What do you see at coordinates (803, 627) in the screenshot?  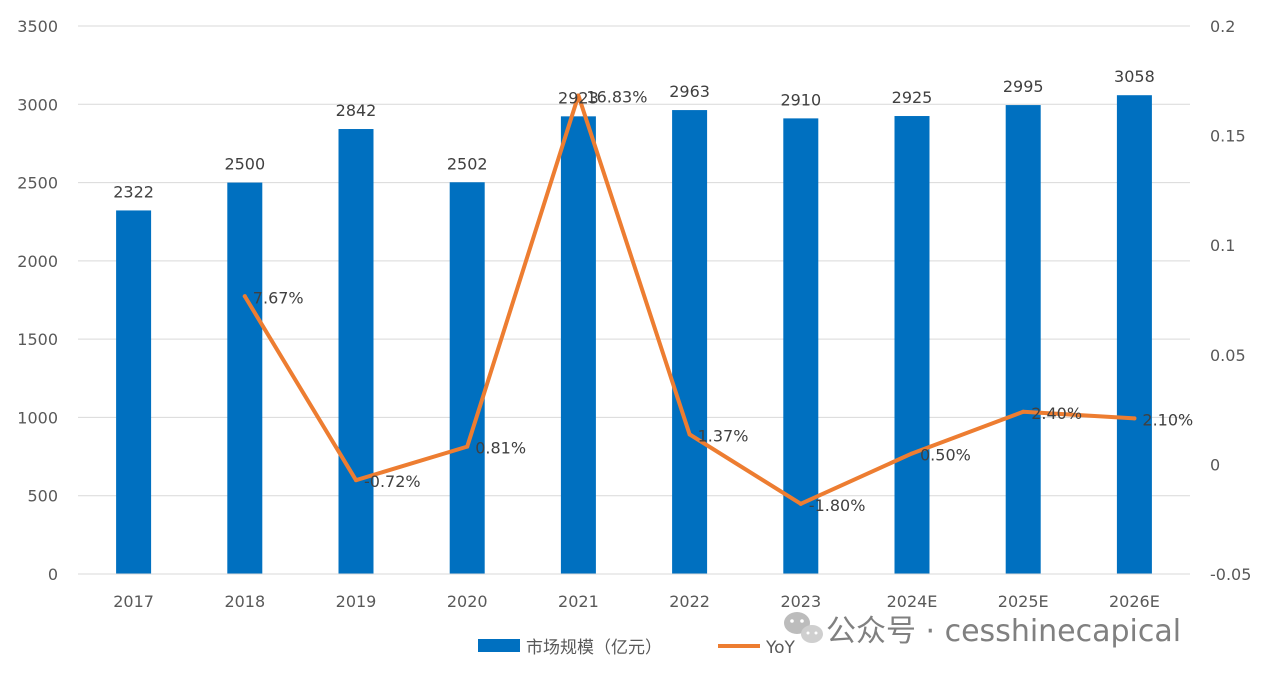 I see `wechat-icon` at bounding box center [803, 627].